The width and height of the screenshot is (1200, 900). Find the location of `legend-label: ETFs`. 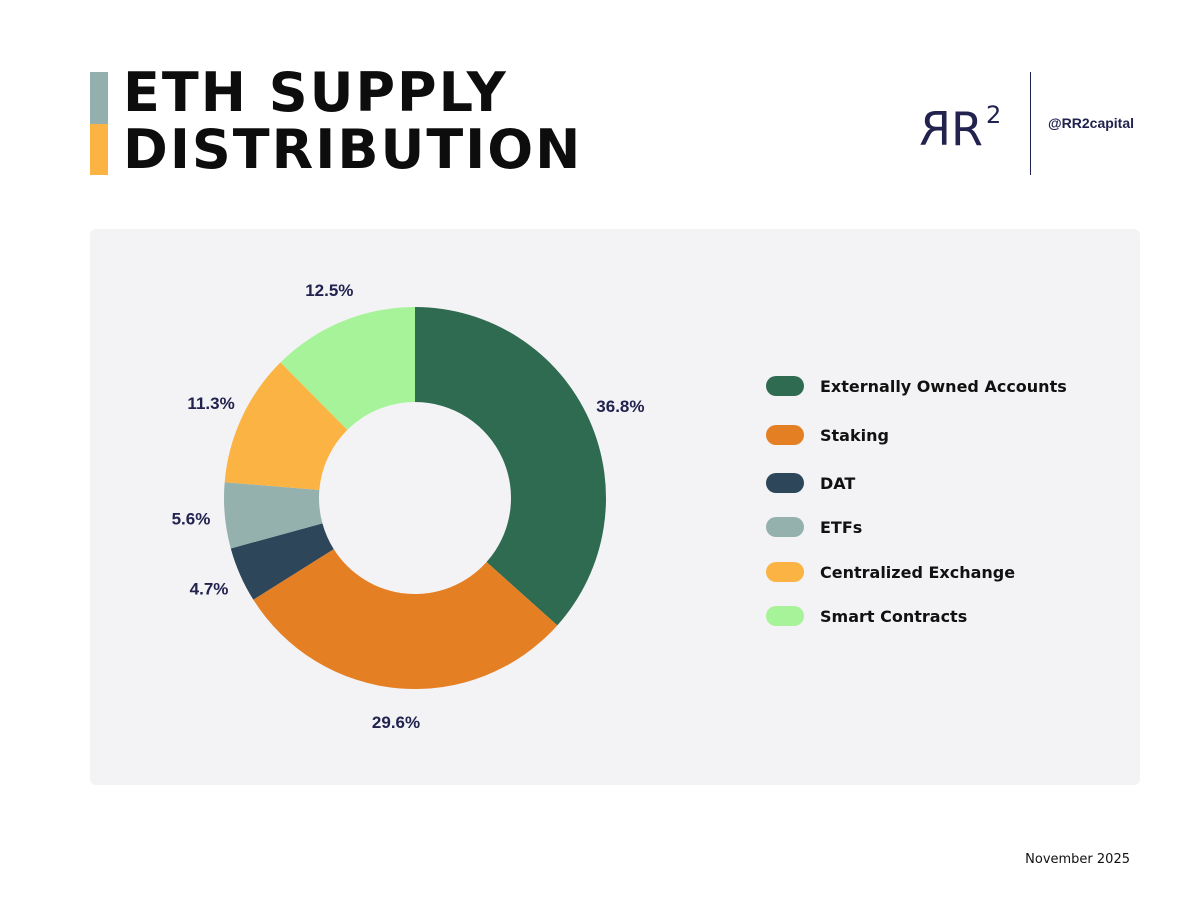

legend-label: ETFs is located at coordinates (841, 527).